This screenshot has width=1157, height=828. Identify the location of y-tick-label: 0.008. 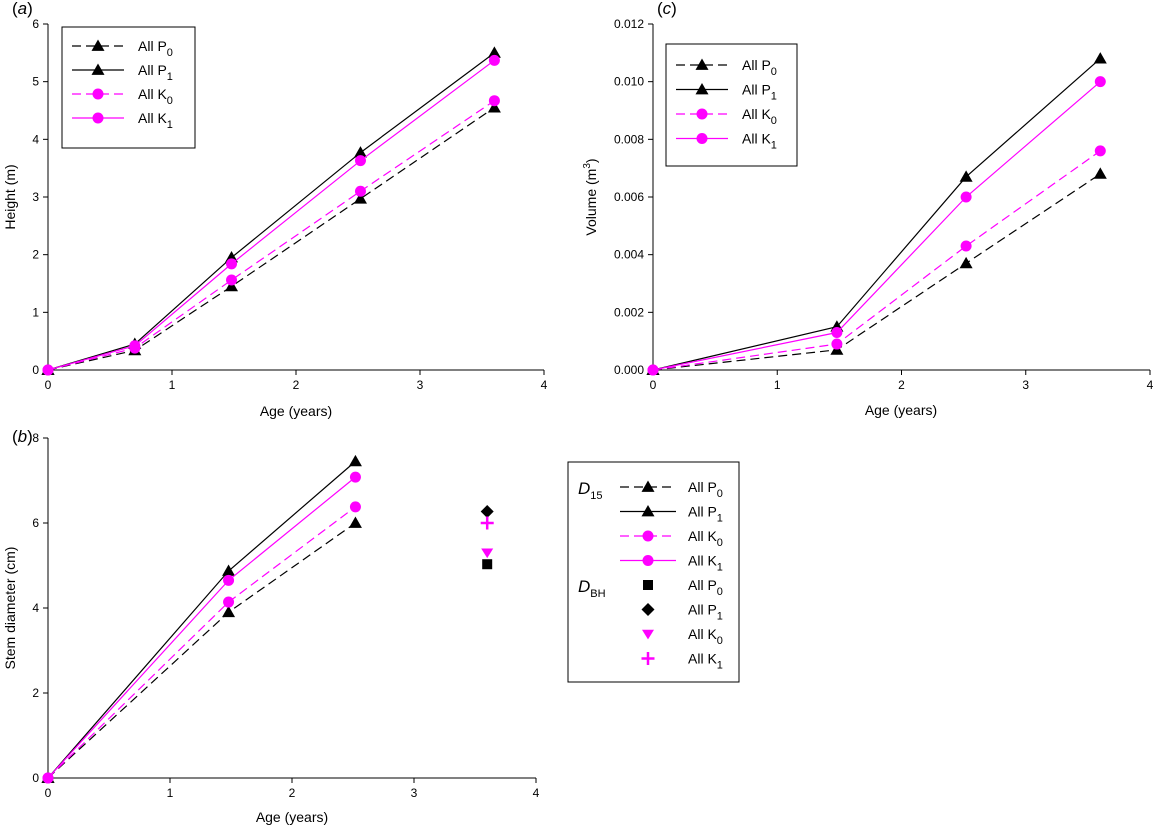
(629, 139).